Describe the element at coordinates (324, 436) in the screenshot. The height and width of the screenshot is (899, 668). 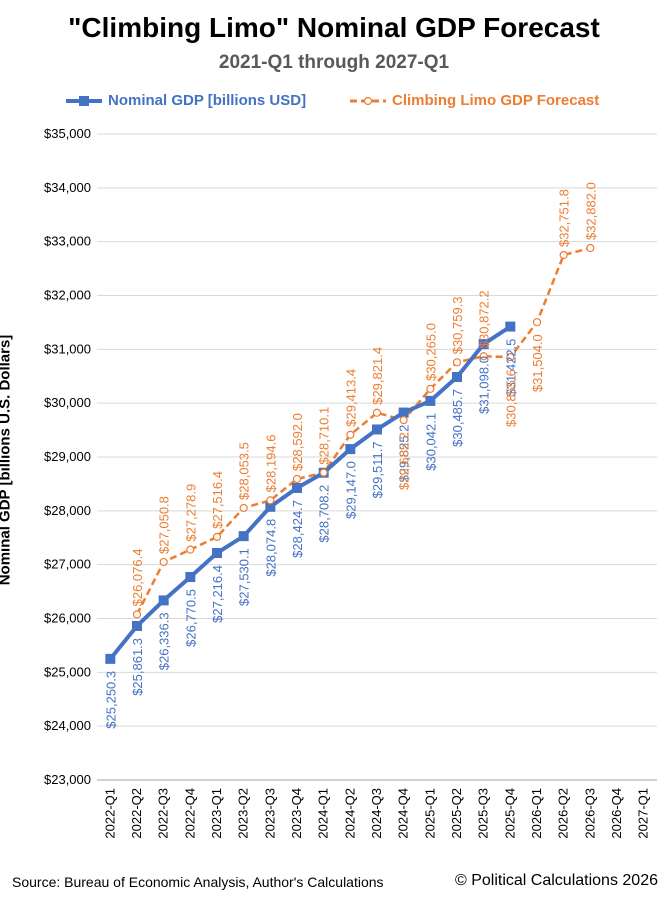
I see `forecast-data-label: $28,710.1` at that location.